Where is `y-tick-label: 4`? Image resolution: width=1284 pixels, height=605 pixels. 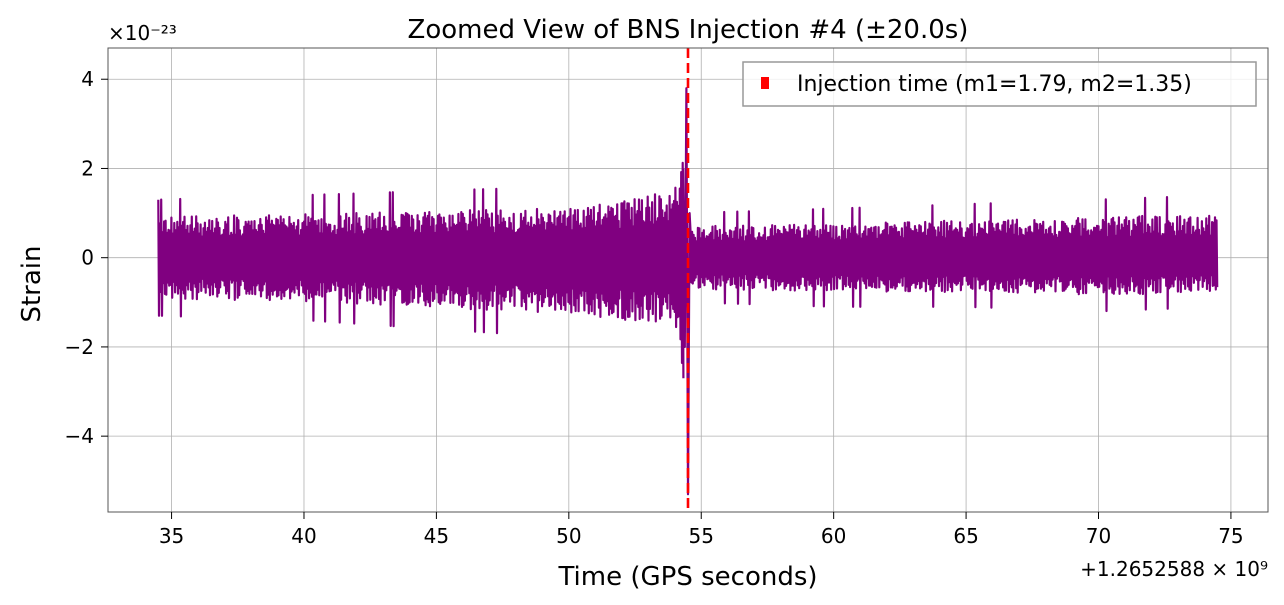 y-tick-label: 4 is located at coordinates (87, 79).